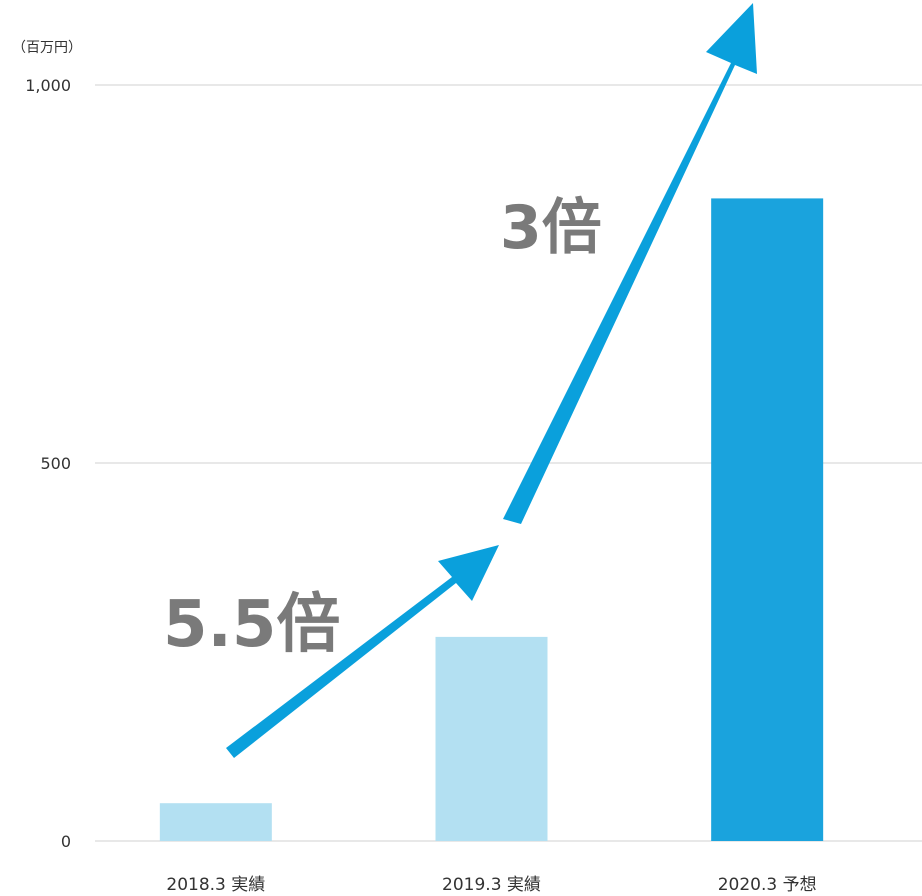  Describe the element at coordinates (48, 85) in the screenshot. I see `y-tick-label: 1,000` at that location.